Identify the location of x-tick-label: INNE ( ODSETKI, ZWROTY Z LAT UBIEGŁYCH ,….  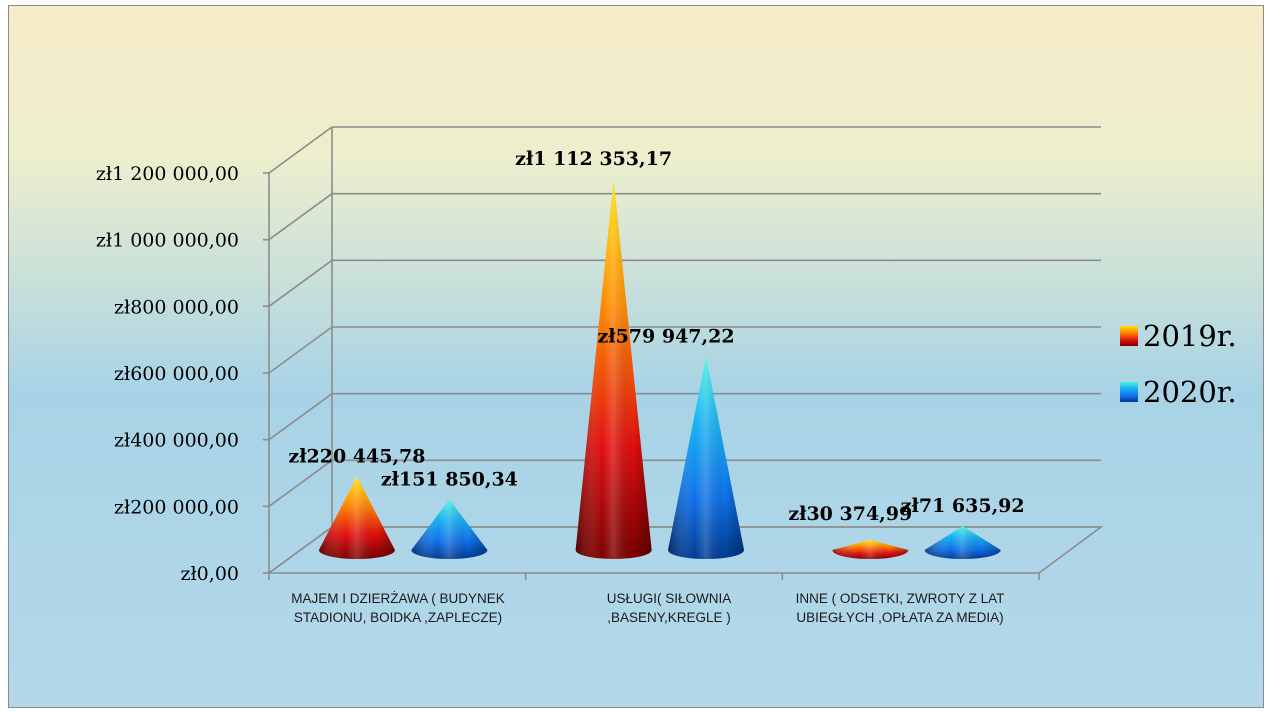
(900, 608).